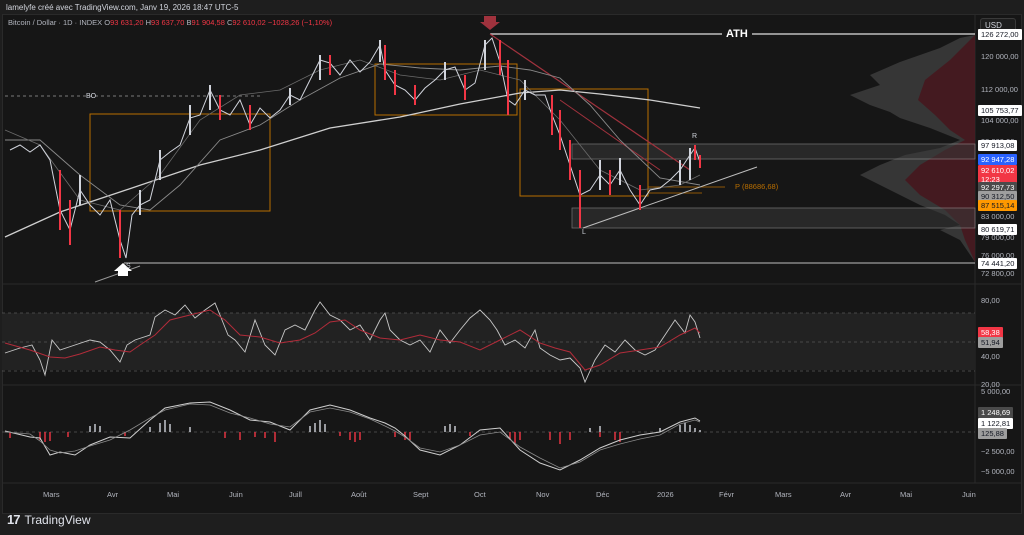 This screenshot has height=535, width=1024. Describe the element at coordinates (1000, 34) in the screenshot. I see `ath-price-tag: 126 272,00` at that location.